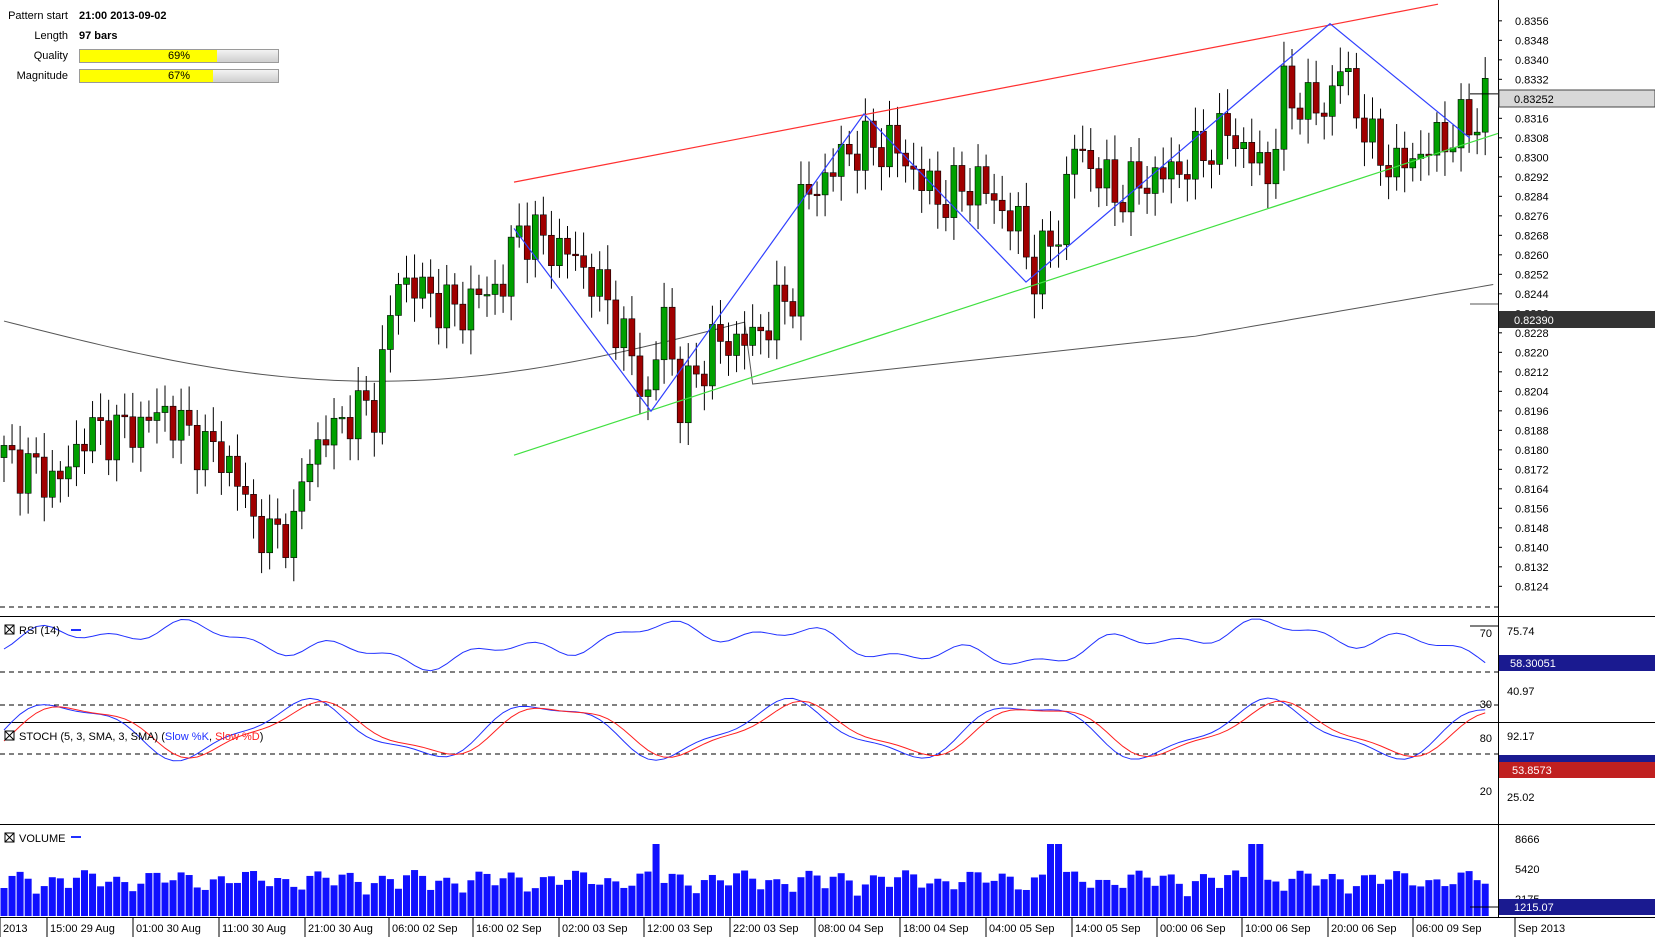 This screenshot has width=1655, height=937. Describe the element at coordinates (1521, 798) in the screenshot. I see `stoch-ytick-low: 25.02` at that location.